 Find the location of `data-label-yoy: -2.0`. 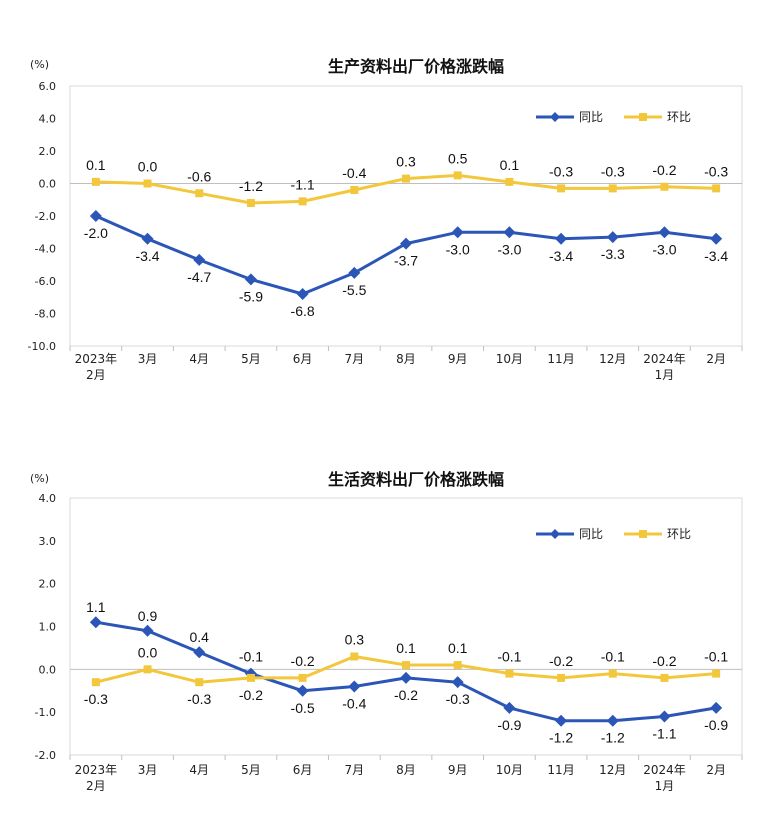

data-label-yoy: -2.0 is located at coordinates (96, 233).